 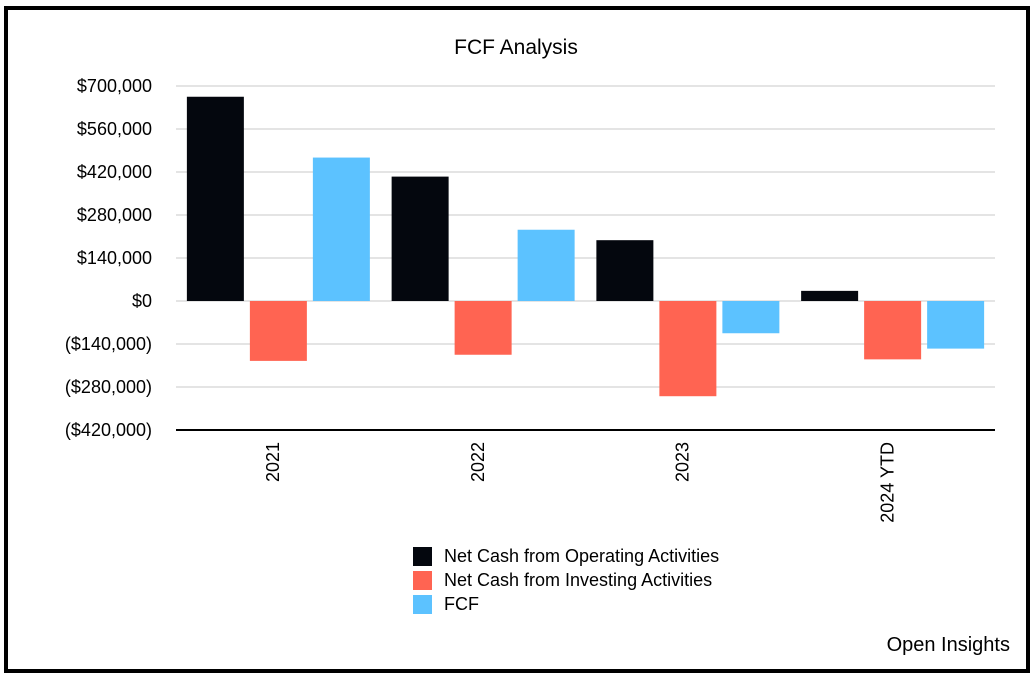 I want to click on y-tick-label: ($280,000), so click(x=108, y=387).